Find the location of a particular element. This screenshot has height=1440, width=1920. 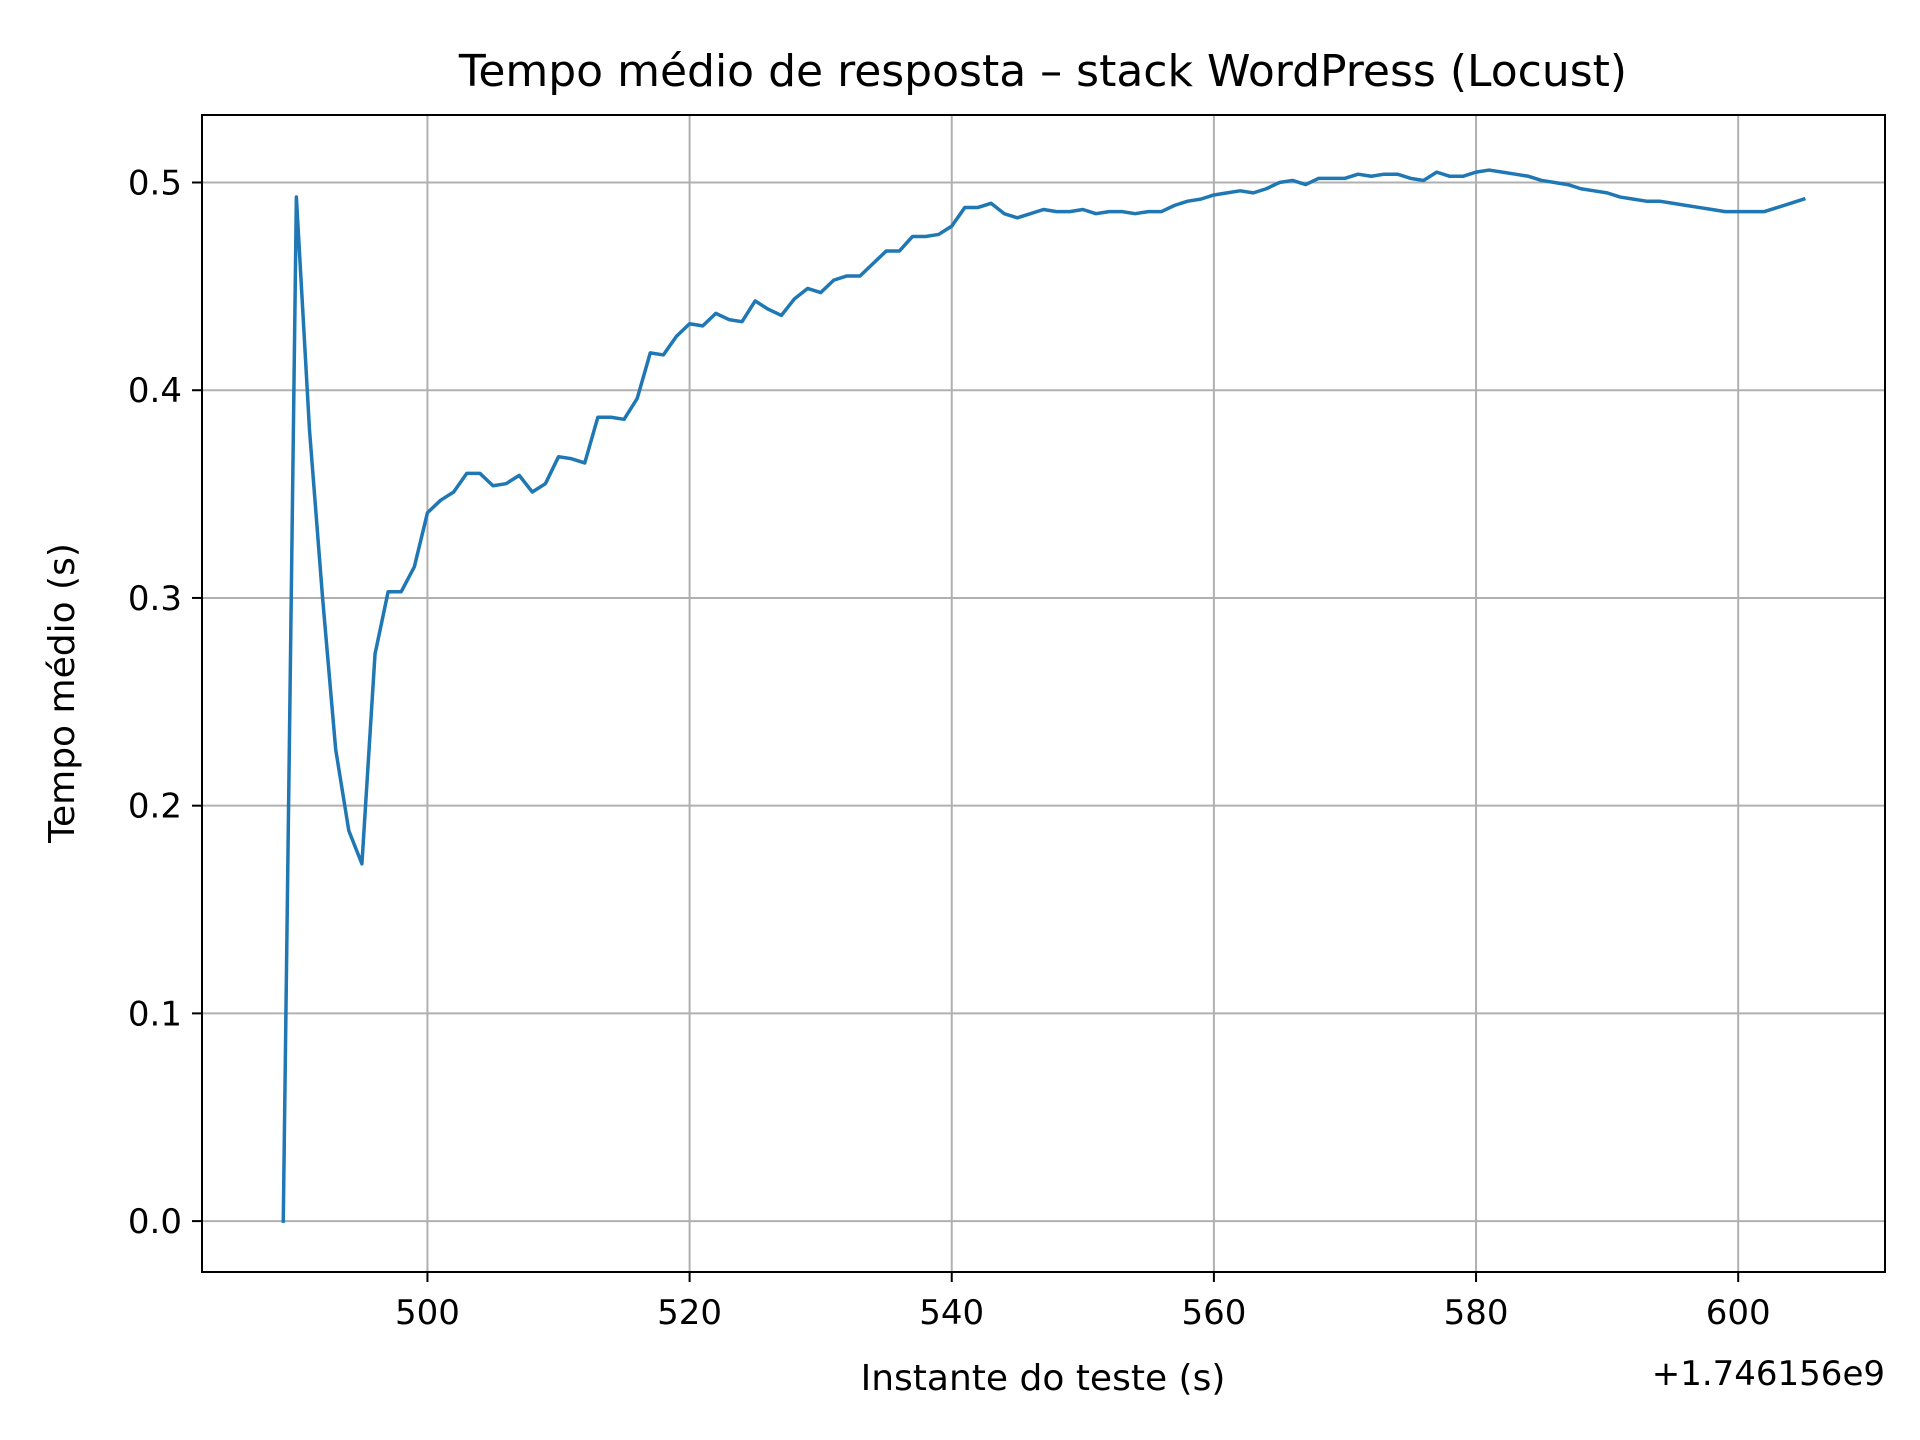

x-tick-label: 580 is located at coordinates (1476, 1313).